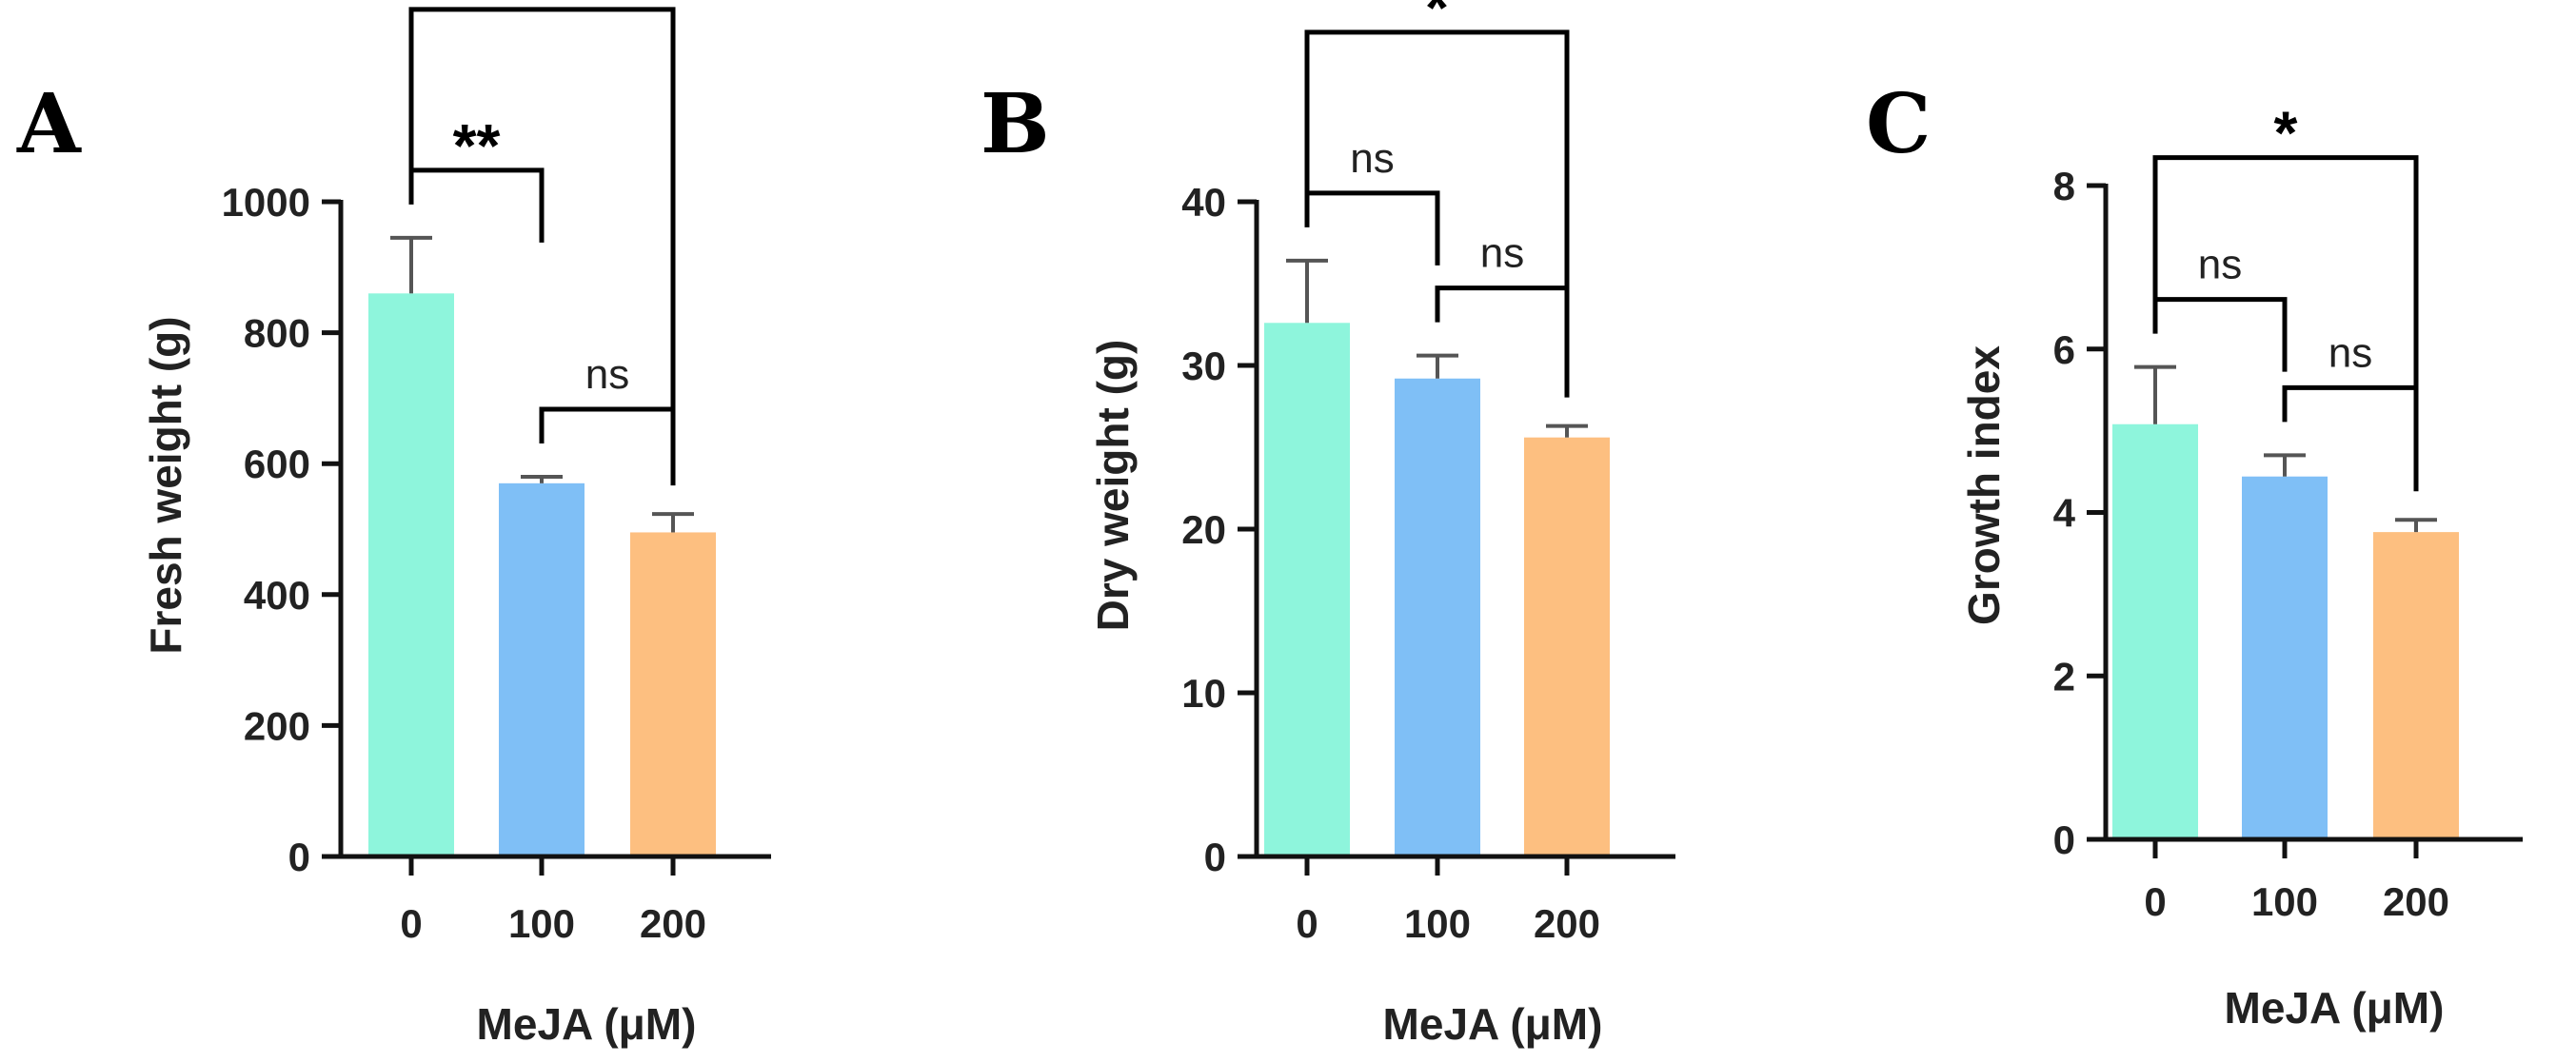  Describe the element at coordinates (542, 9) in the screenshot. I see `significance-label: ***` at that location.